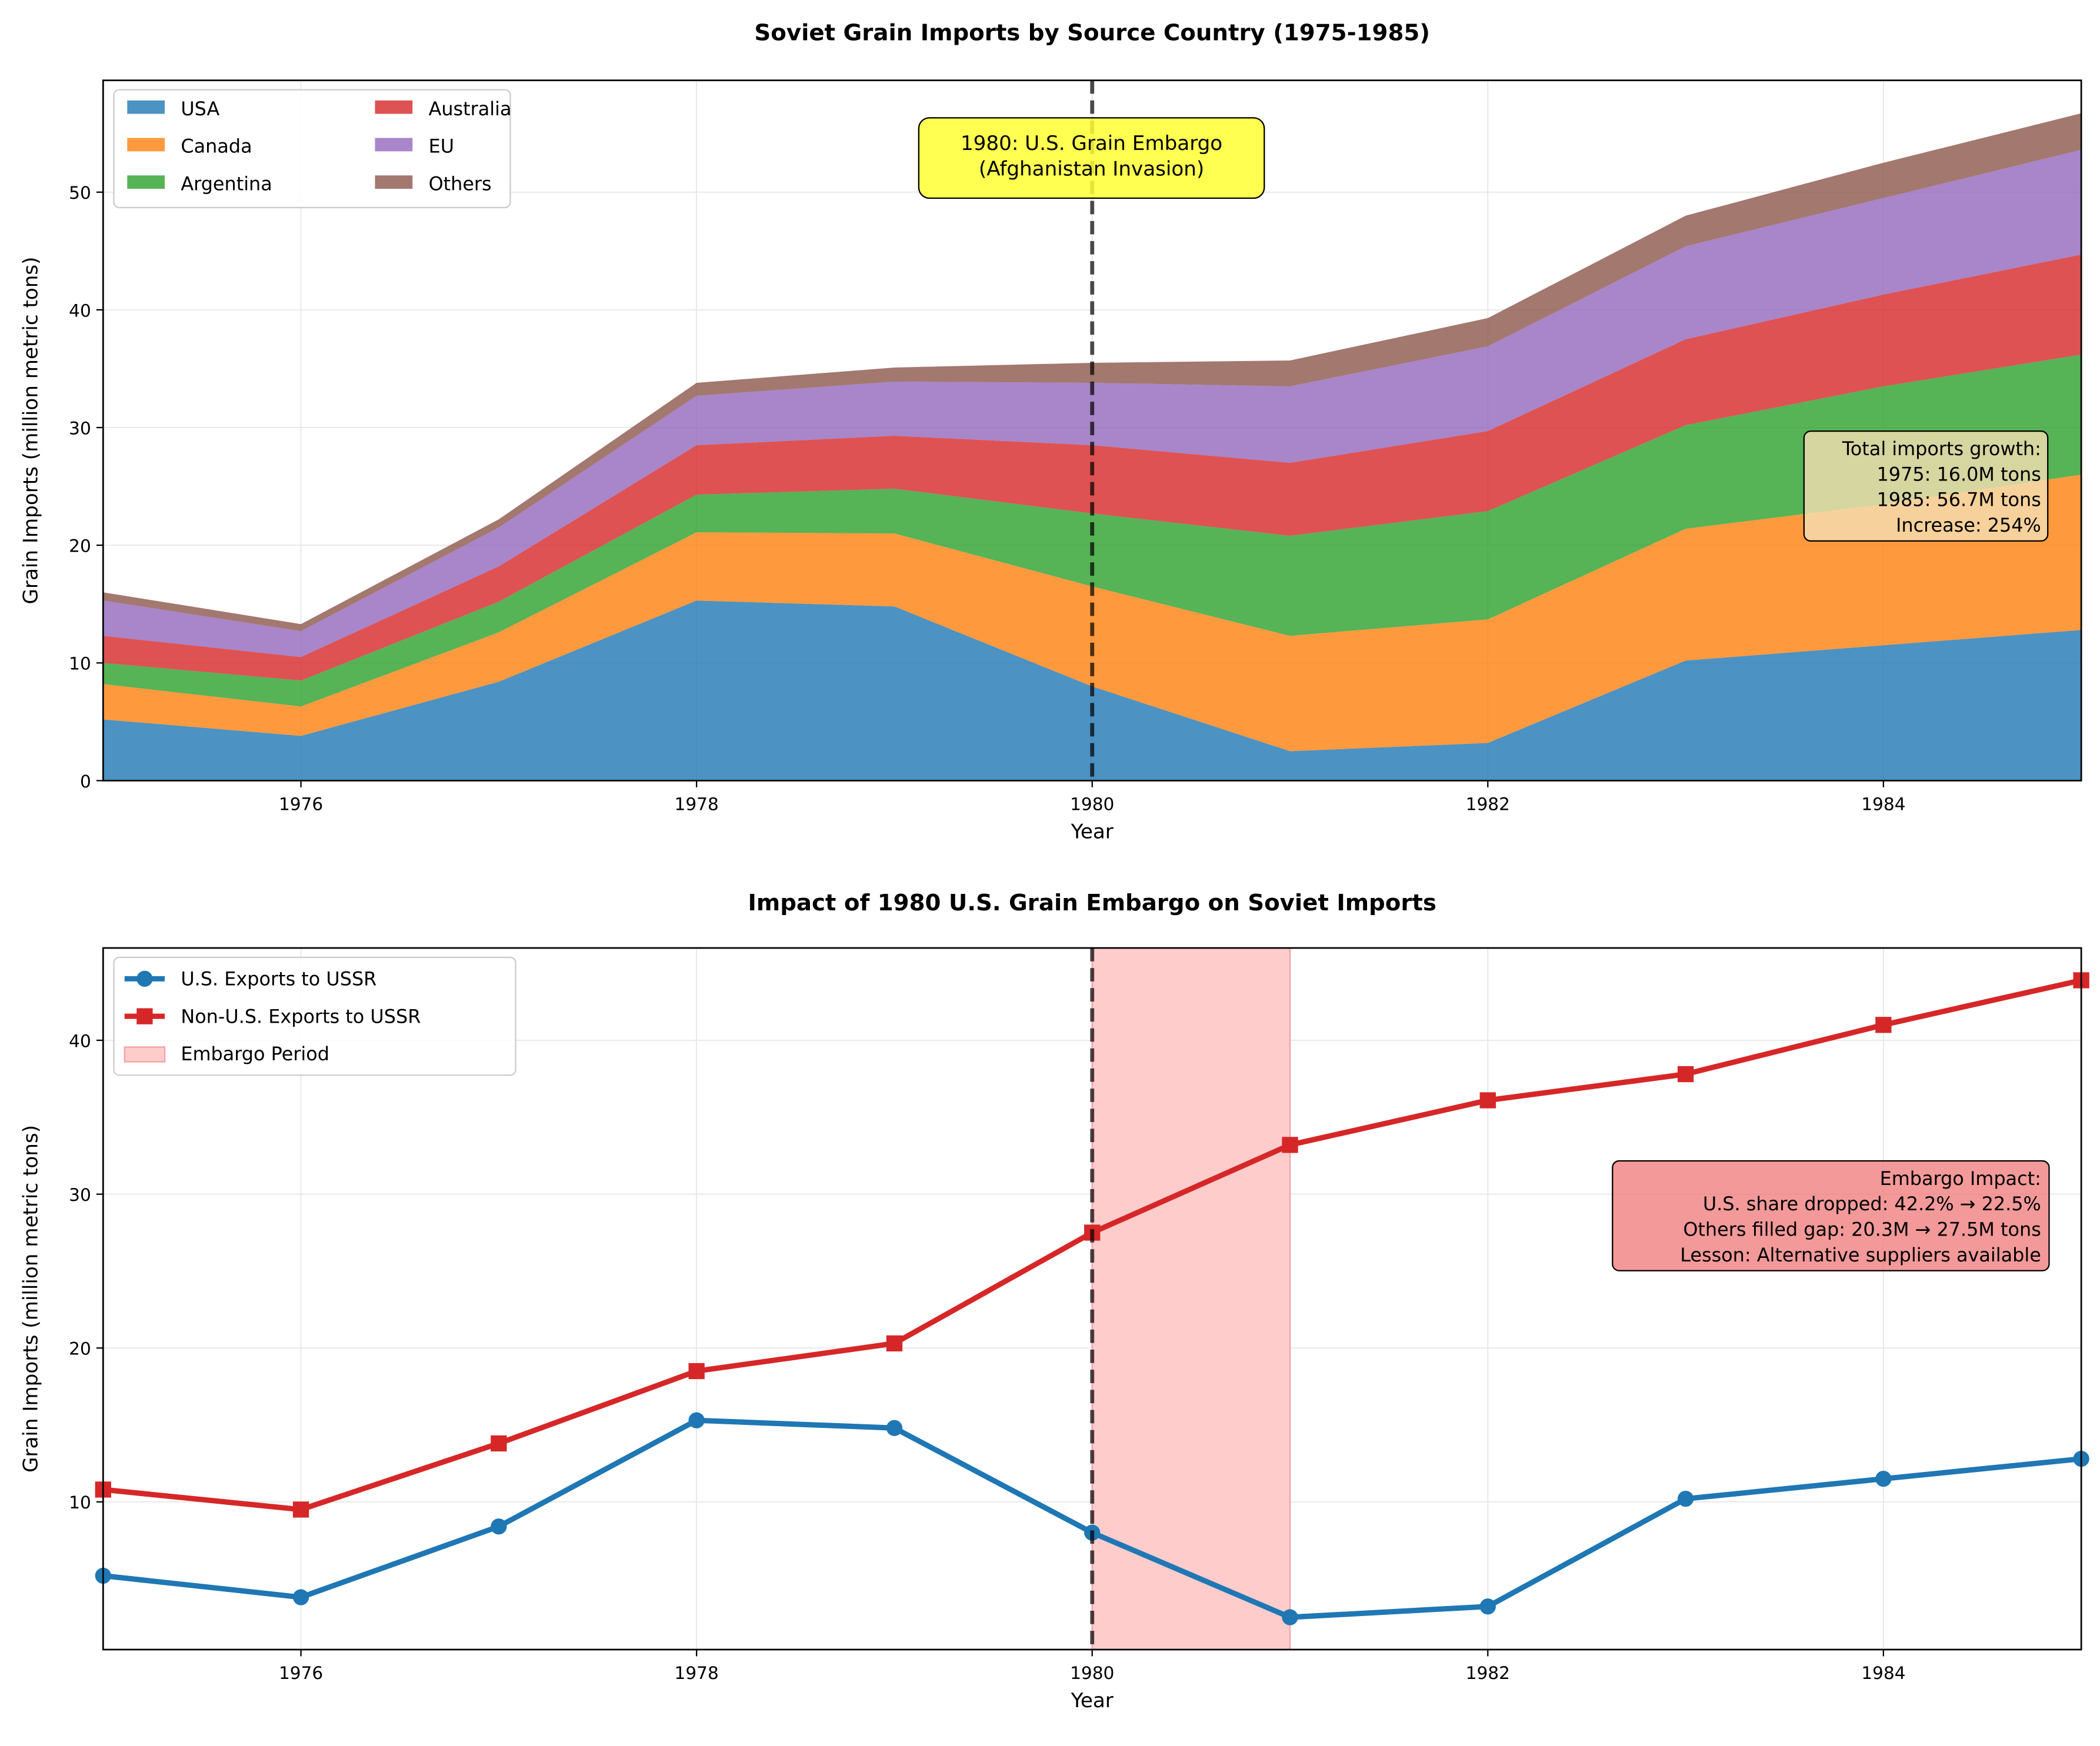  I want to click on legend-label: Canada, so click(216, 146).